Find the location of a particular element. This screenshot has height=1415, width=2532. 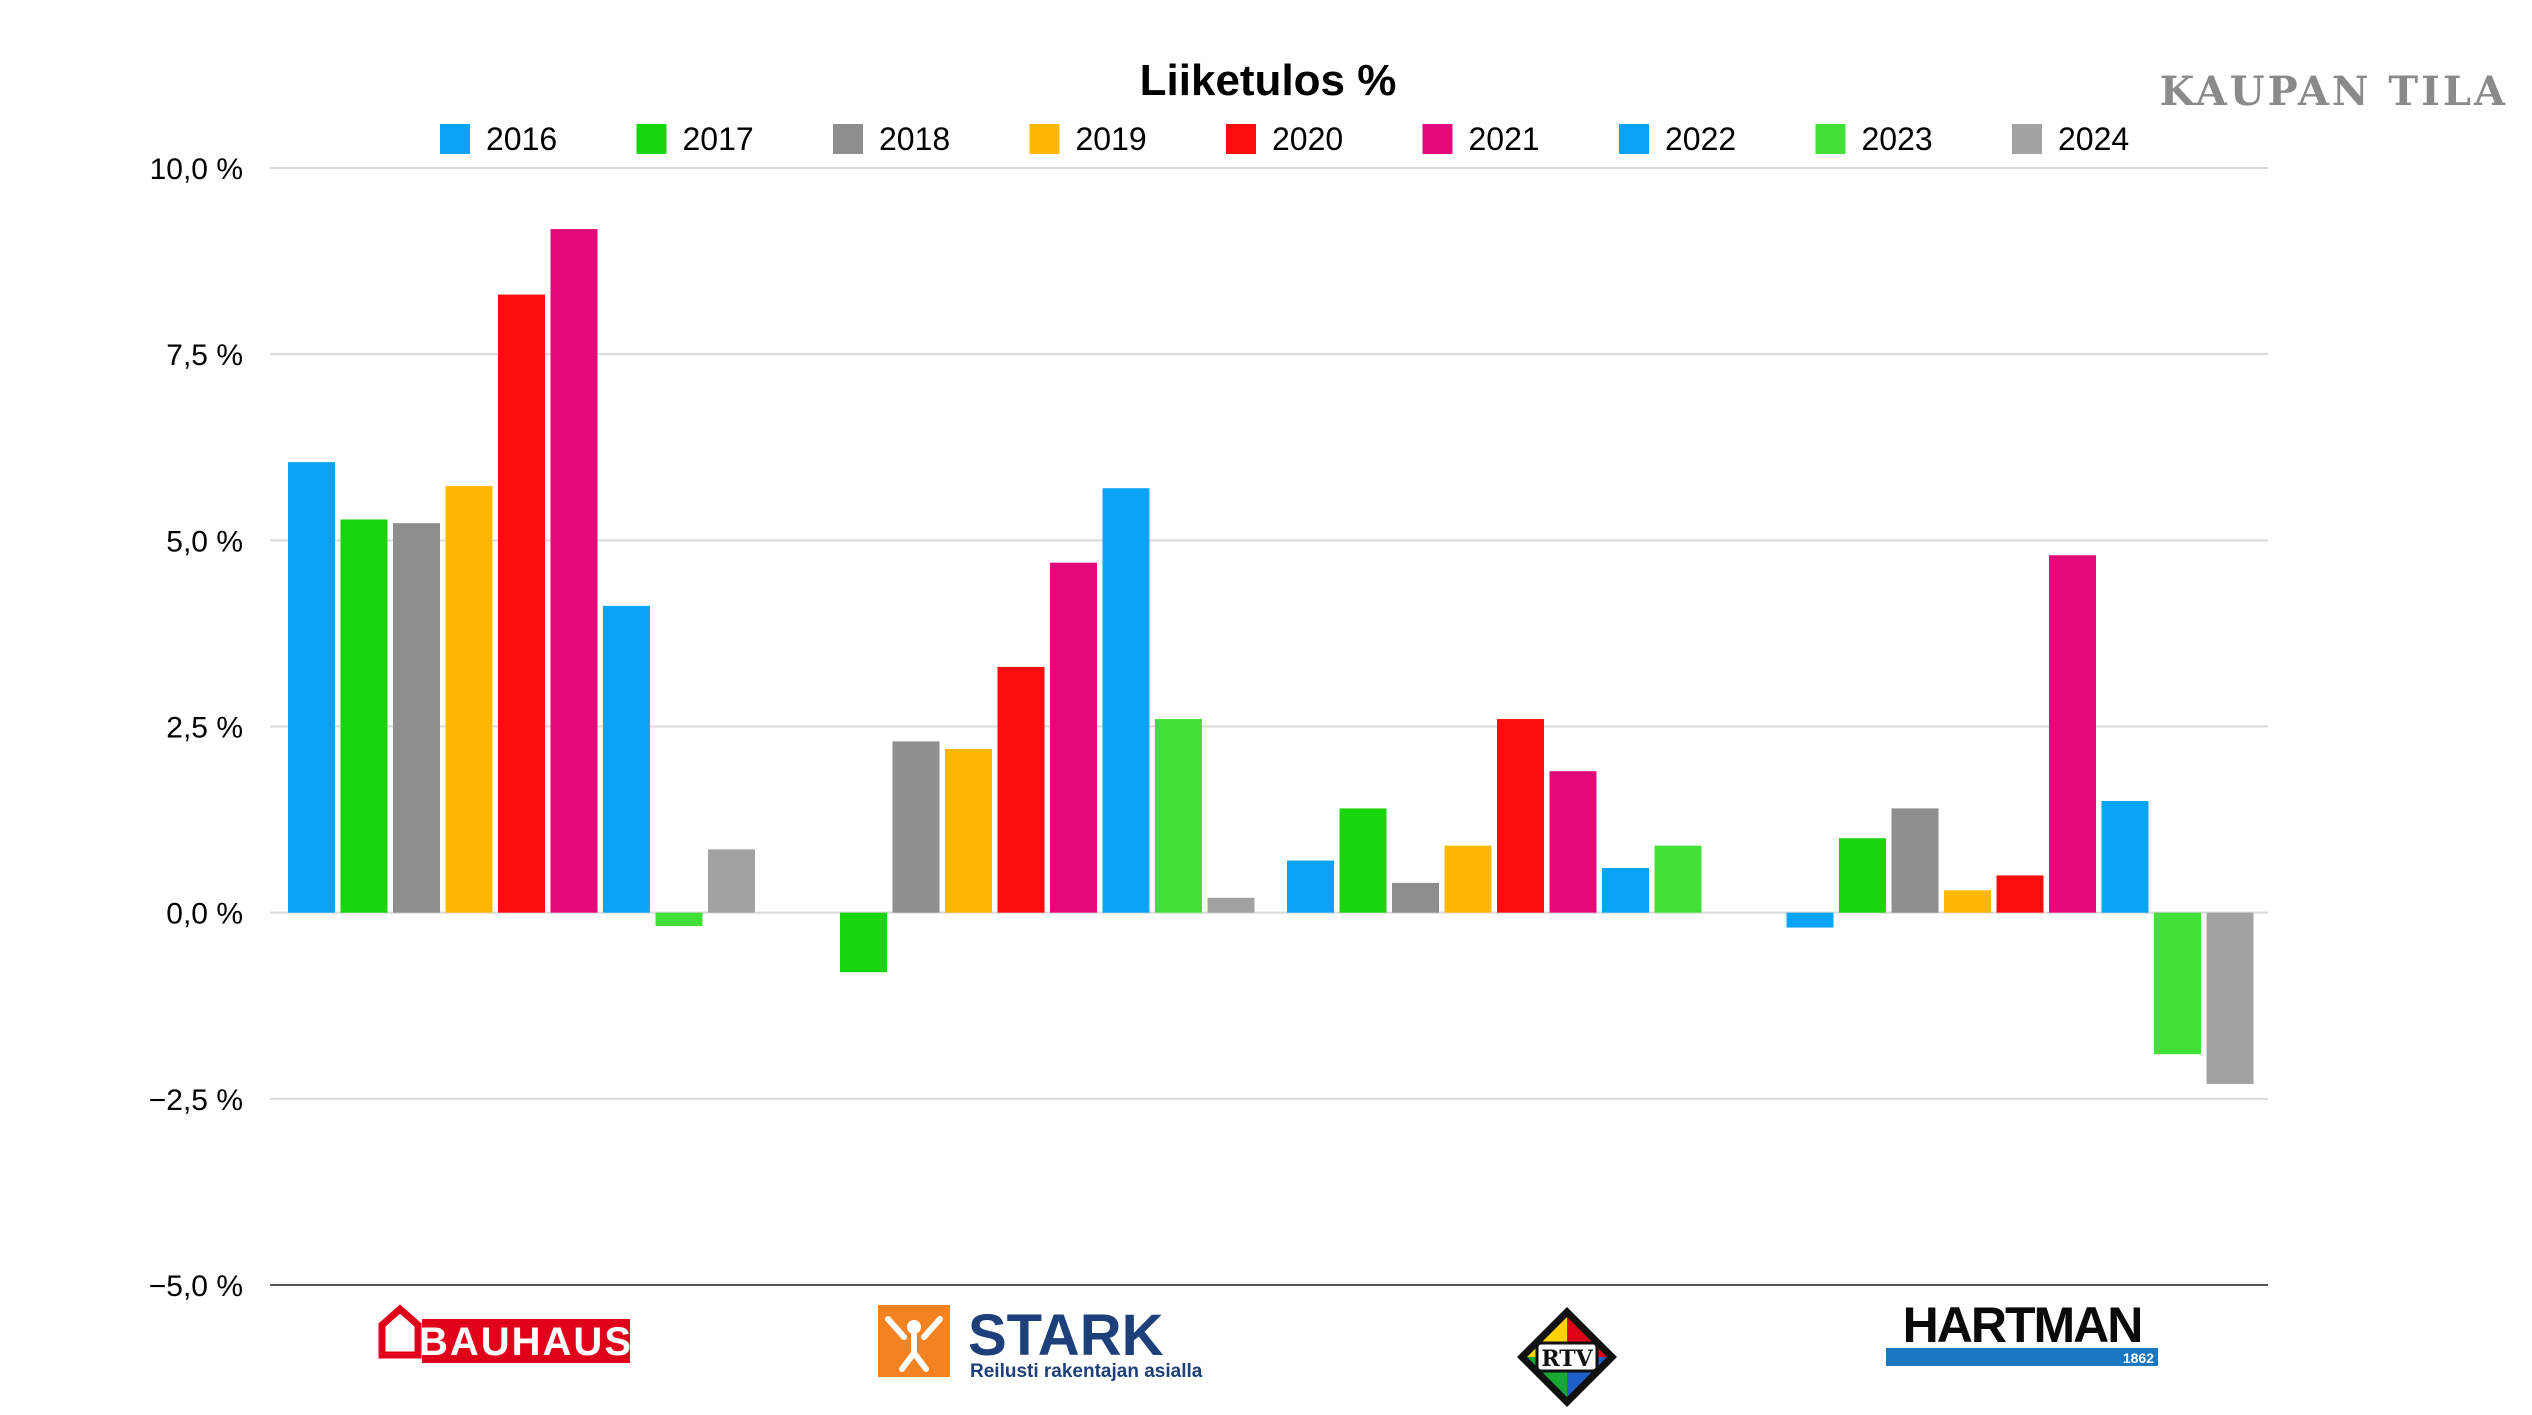

logo-stark: STARK Reilusti rakentajan asialla is located at coordinates (1040, 1342).